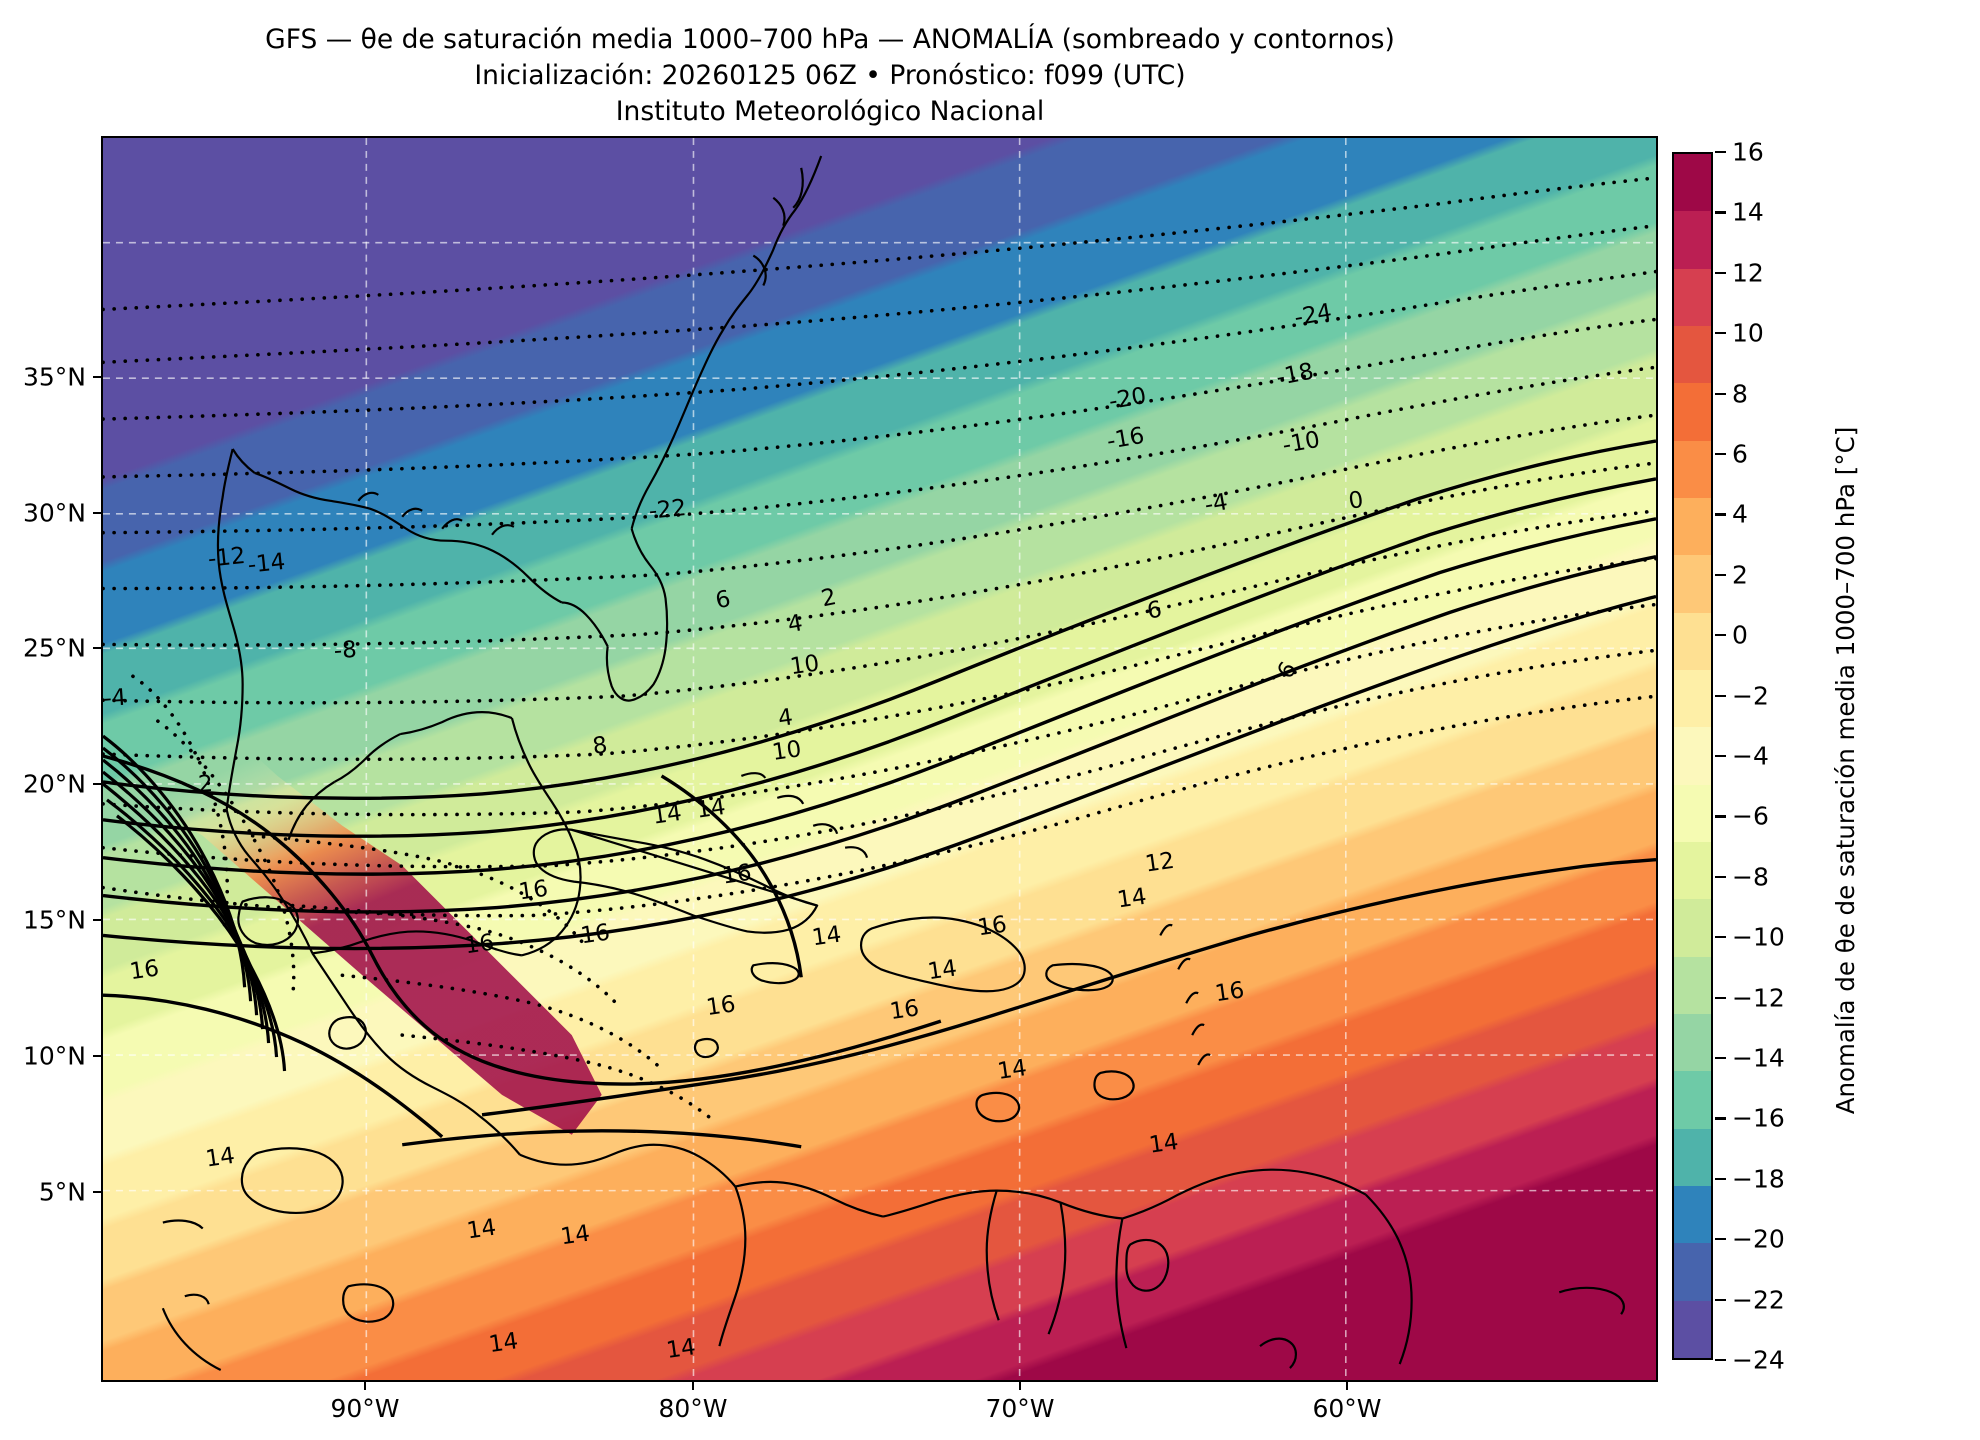 Image resolution: width=1980 pixels, height=1440 pixels. What do you see at coordinates (1748, 273) in the screenshot?
I see `colorbar-tick-label: 12` at bounding box center [1748, 273].